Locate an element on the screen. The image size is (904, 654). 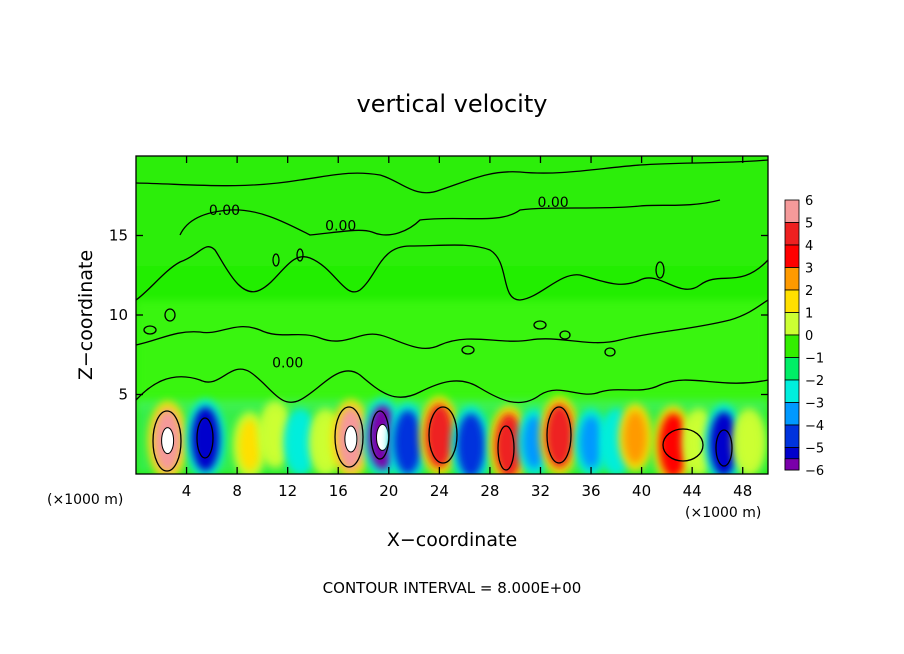
colorbar-tick-label-4: 2 is located at coordinates (809, 291).